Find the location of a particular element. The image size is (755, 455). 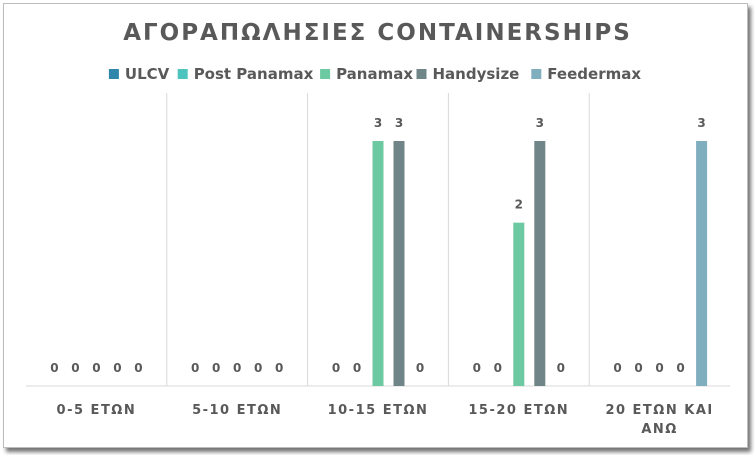

data-label-0-0: 0 is located at coordinates (54, 368).